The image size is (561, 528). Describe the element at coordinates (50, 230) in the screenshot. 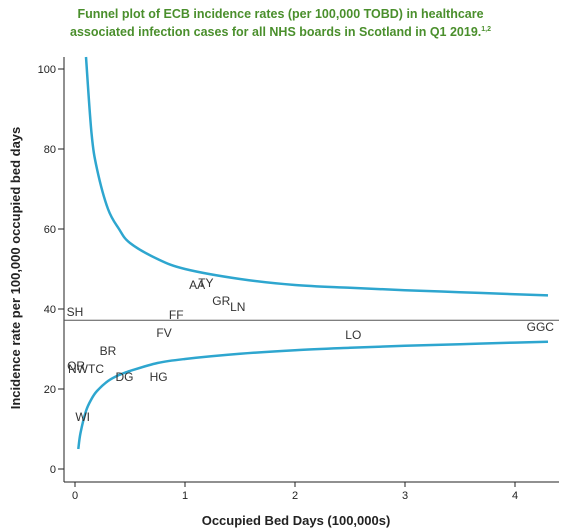

I see `y-tick-label: 60` at that location.